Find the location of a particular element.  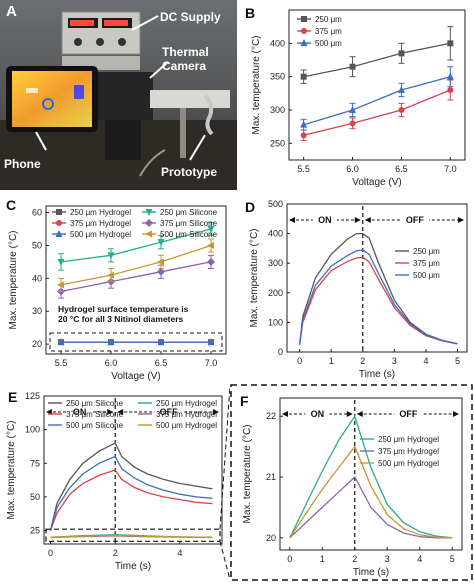

legend-label-b: 375 μm is located at coordinates (328, 31).